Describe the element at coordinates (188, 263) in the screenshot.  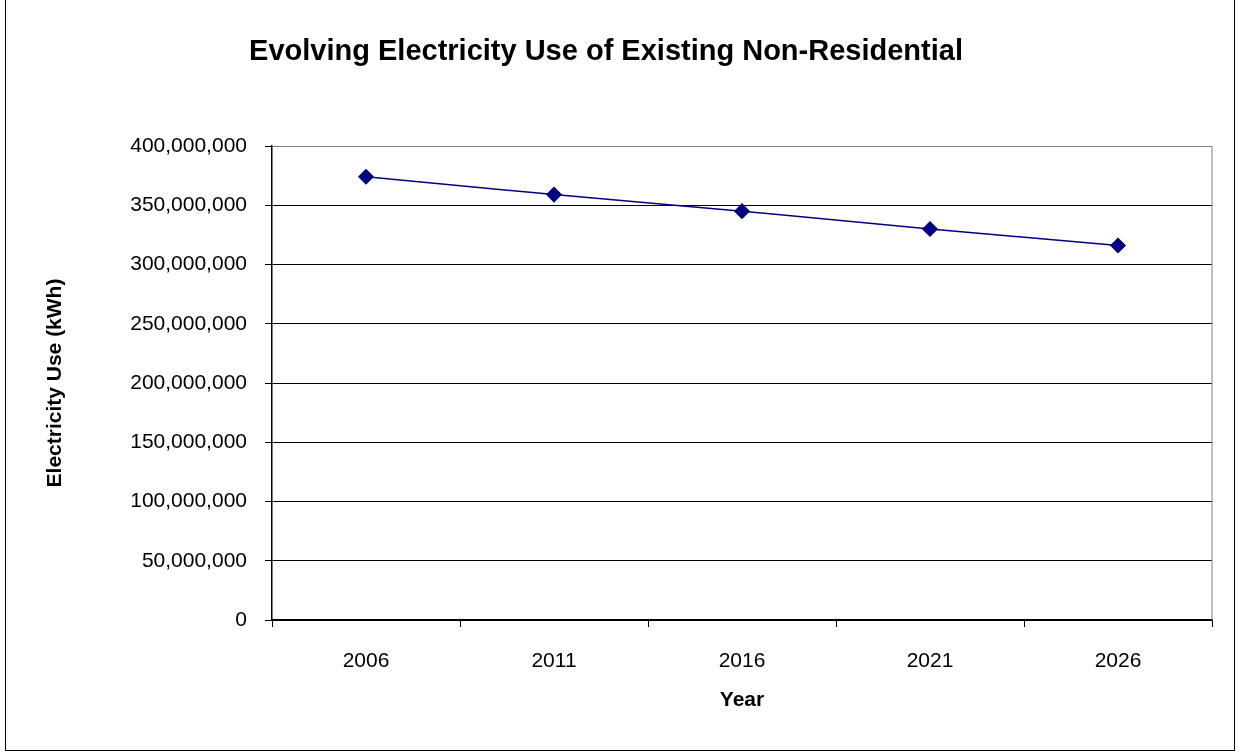
I see `y-tick-label: 300,000,000` at that location.